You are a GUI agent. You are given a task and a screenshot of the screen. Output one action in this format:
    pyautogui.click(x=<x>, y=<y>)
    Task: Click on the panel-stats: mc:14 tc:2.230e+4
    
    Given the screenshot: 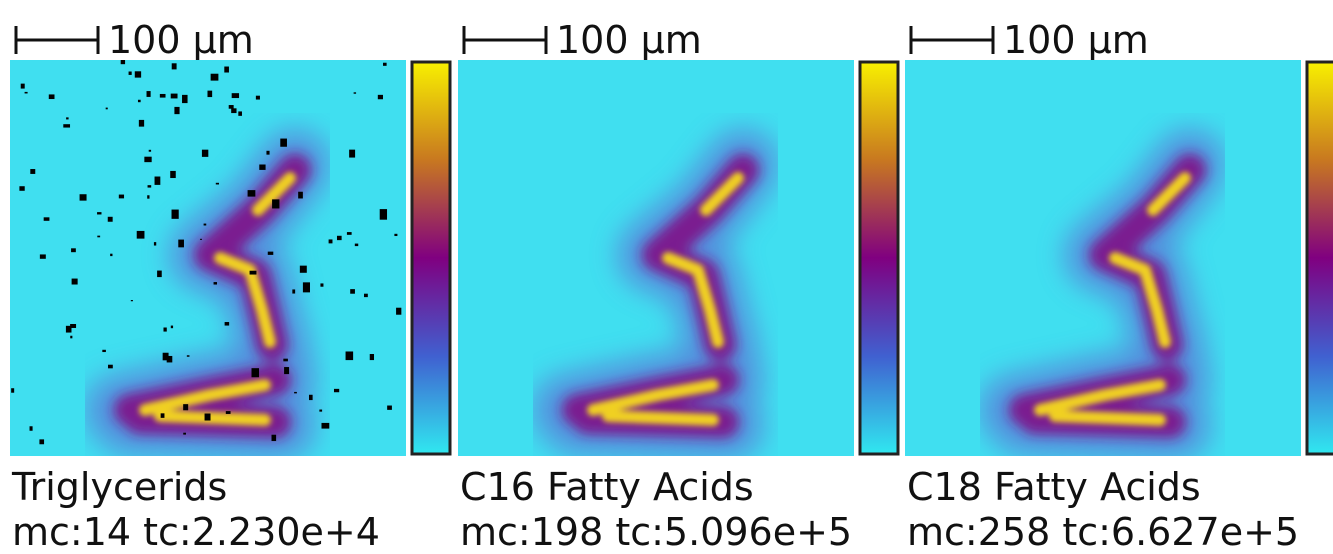 What is the action you would take?
    pyautogui.click(x=196, y=532)
    